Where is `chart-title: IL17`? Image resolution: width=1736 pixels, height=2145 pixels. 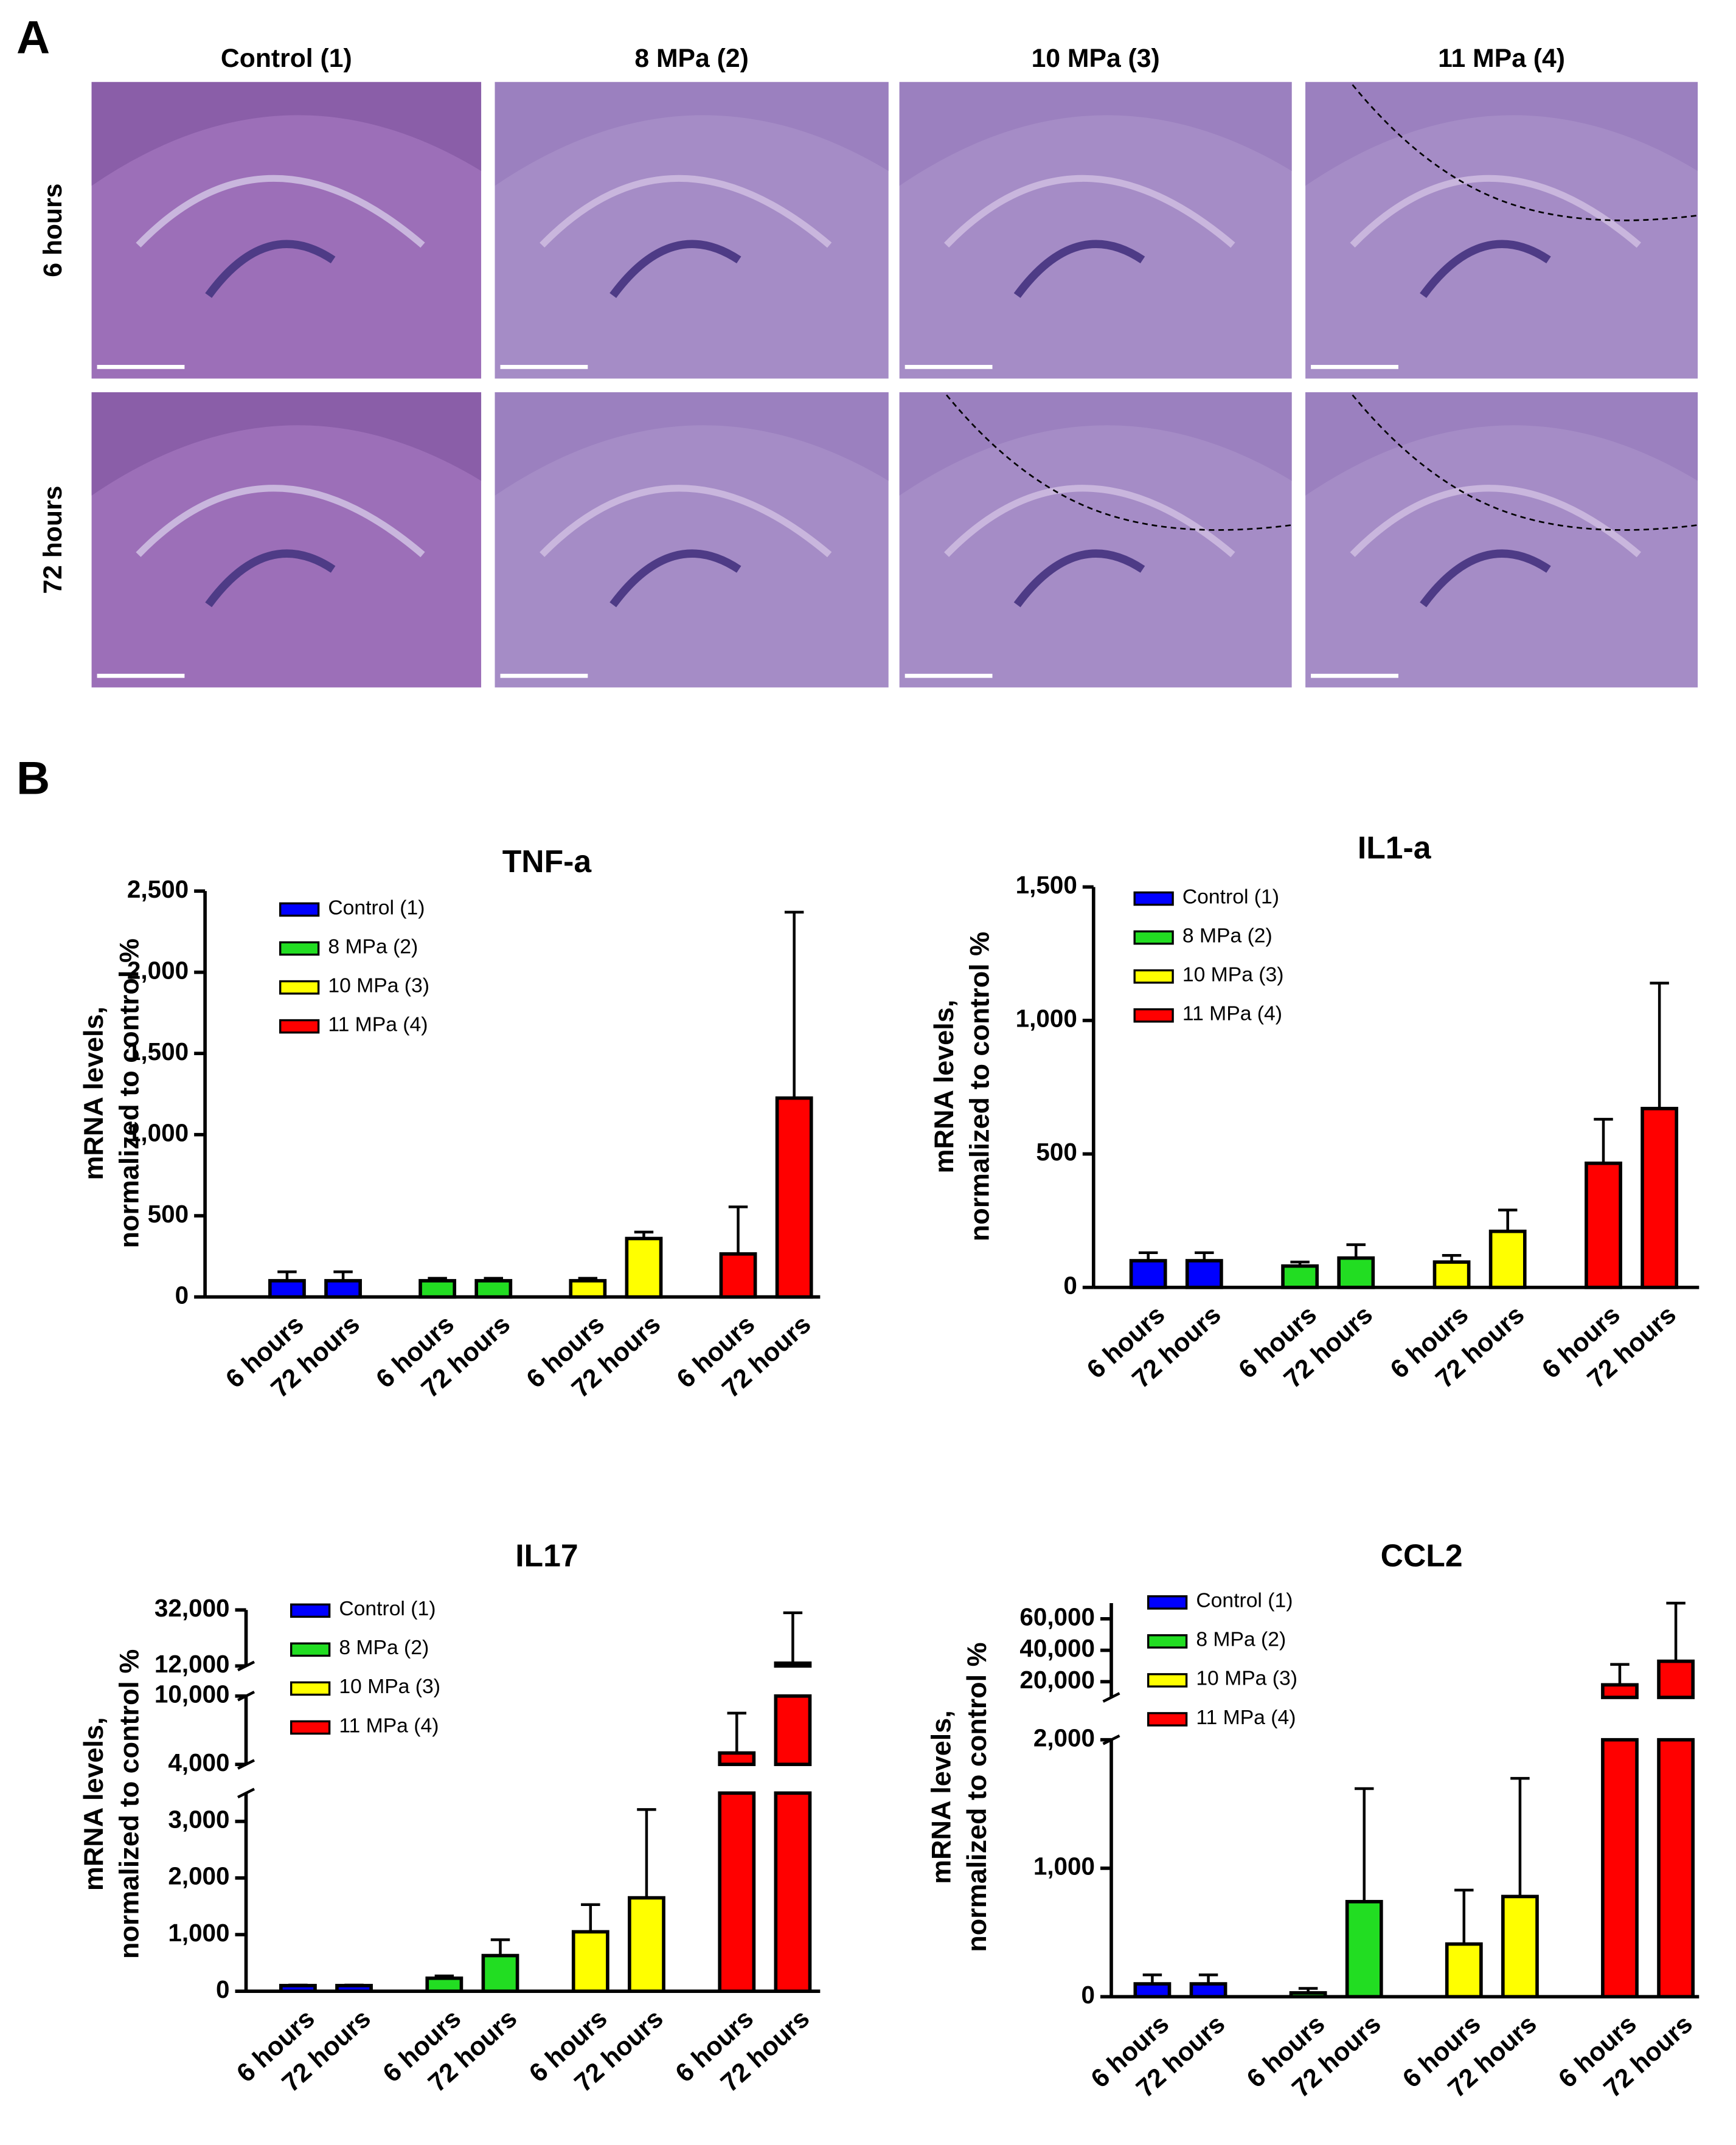
chart-title: IL17 is located at coordinates (546, 1555).